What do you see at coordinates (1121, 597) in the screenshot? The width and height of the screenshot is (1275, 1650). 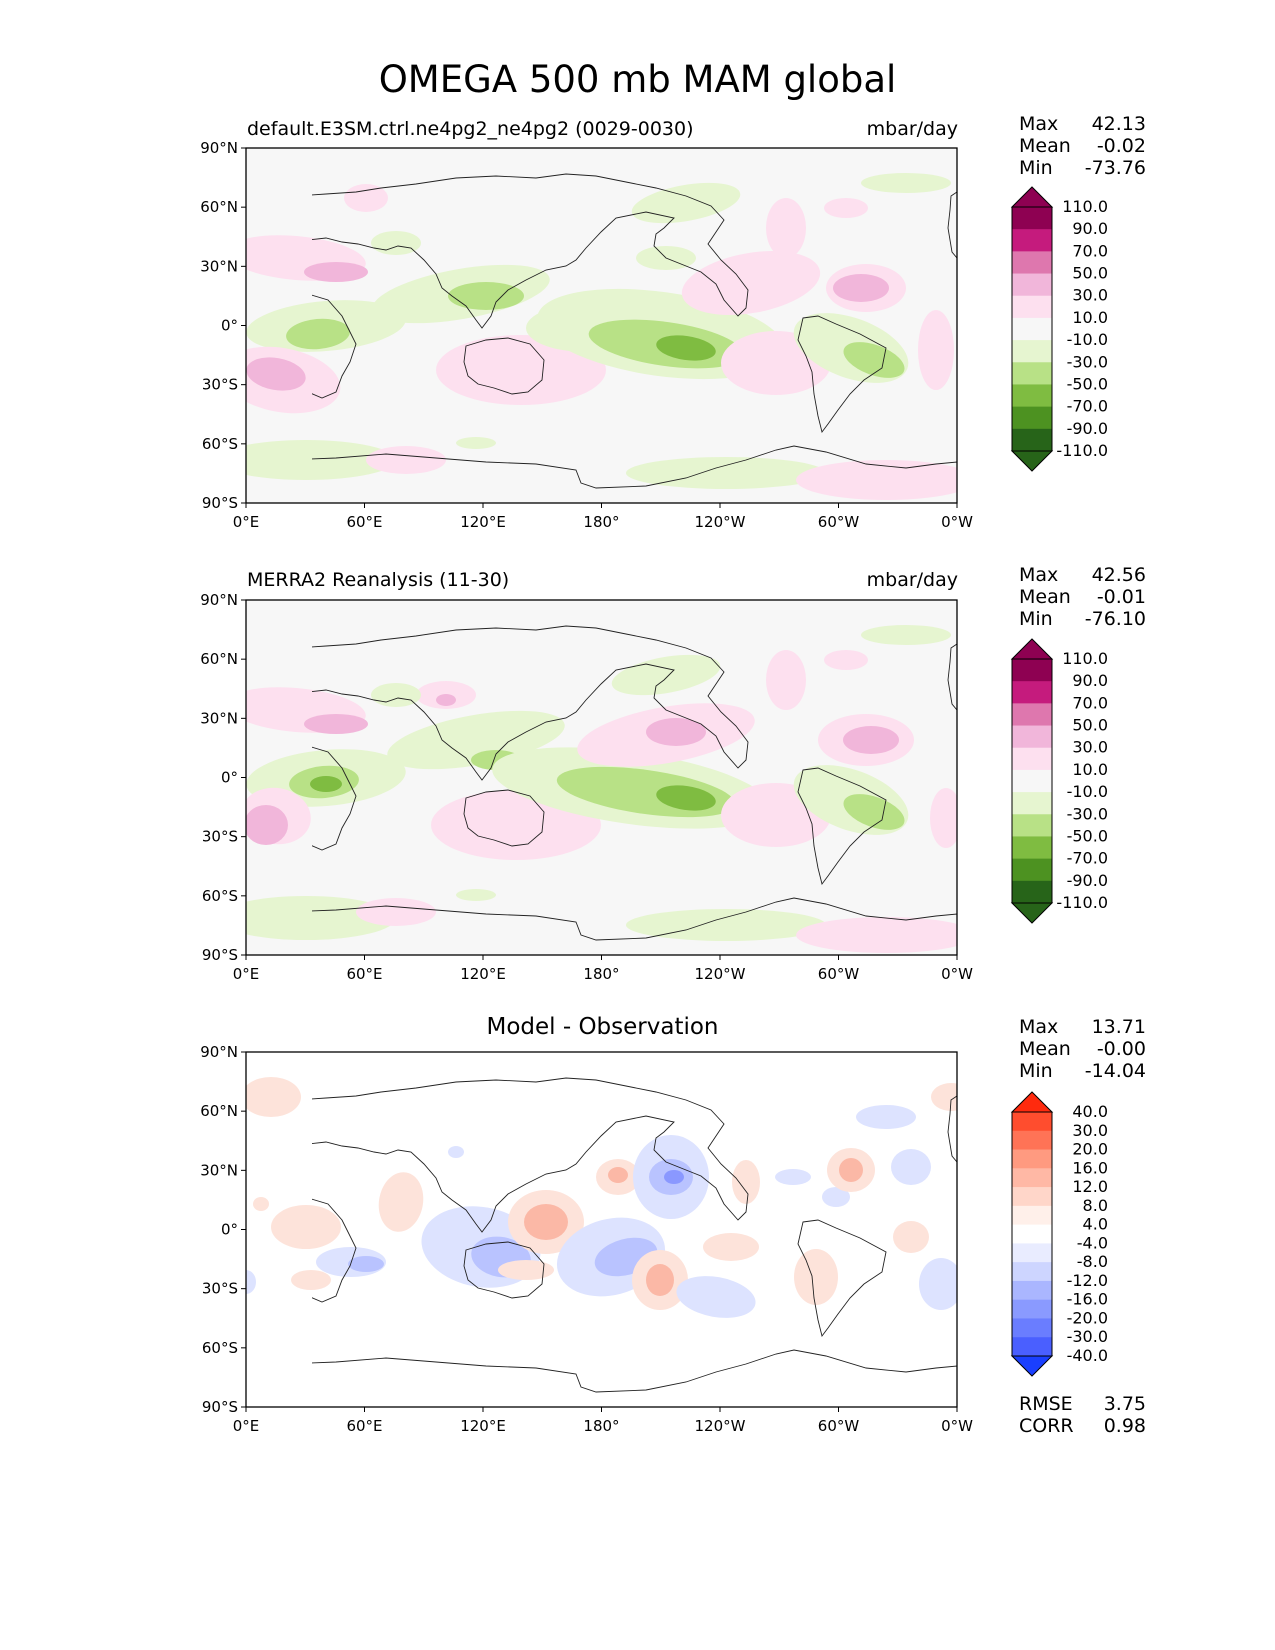 I see `stat-value: -0.01` at bounding box center [1121, 597].